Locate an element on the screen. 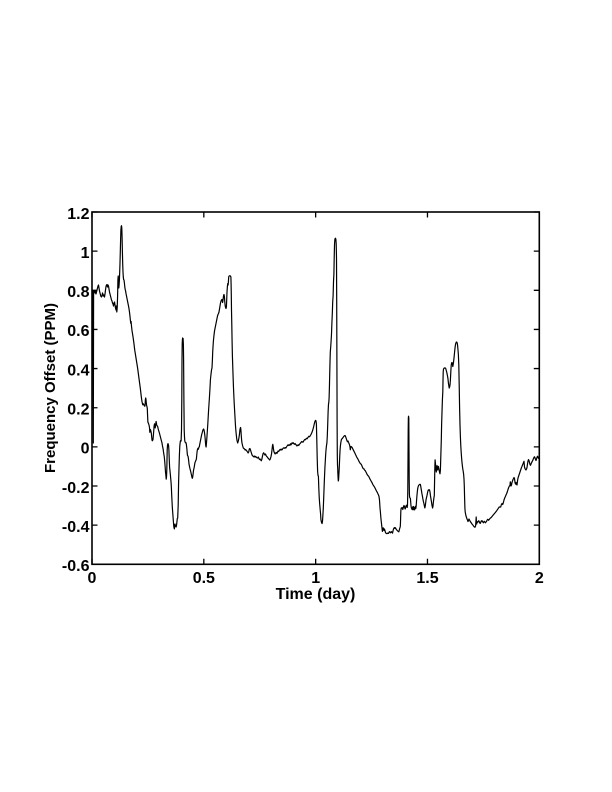 The height and width of the screenshot is (792, 612). svg-text: -0.2 is located at coordinates (76, 488).